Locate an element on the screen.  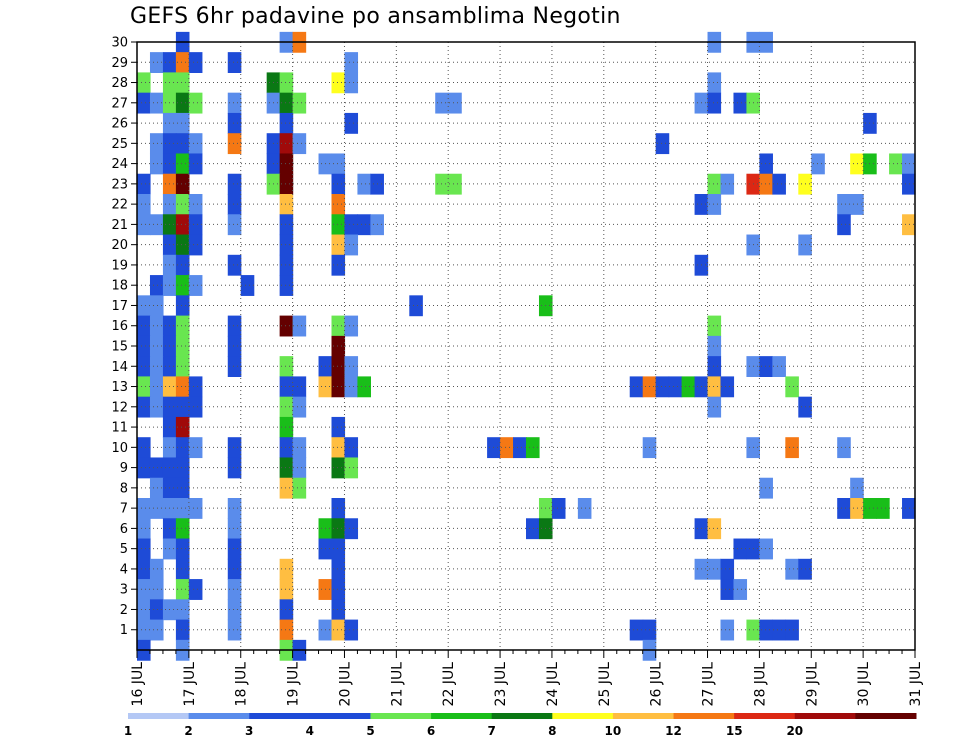
colorbar-label: 1 is located at coordinates (128, 731).